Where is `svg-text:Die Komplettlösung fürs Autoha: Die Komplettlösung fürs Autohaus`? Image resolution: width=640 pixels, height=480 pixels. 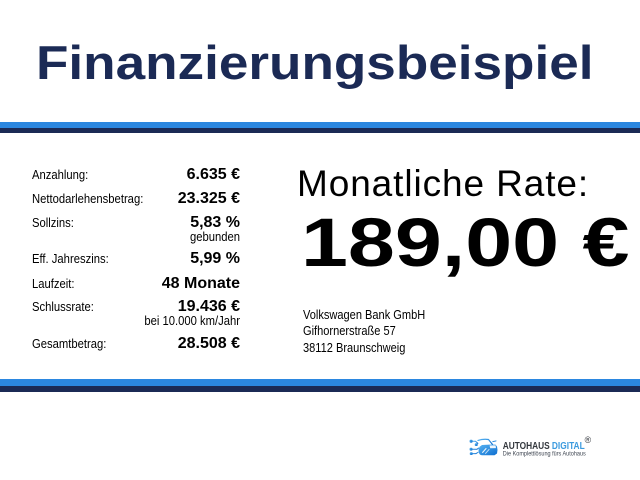 svg-text:Die Komplettlösung fürs Autoha: Die Komplettlösung fürs Autohaus is located at coordinates (545, 453).